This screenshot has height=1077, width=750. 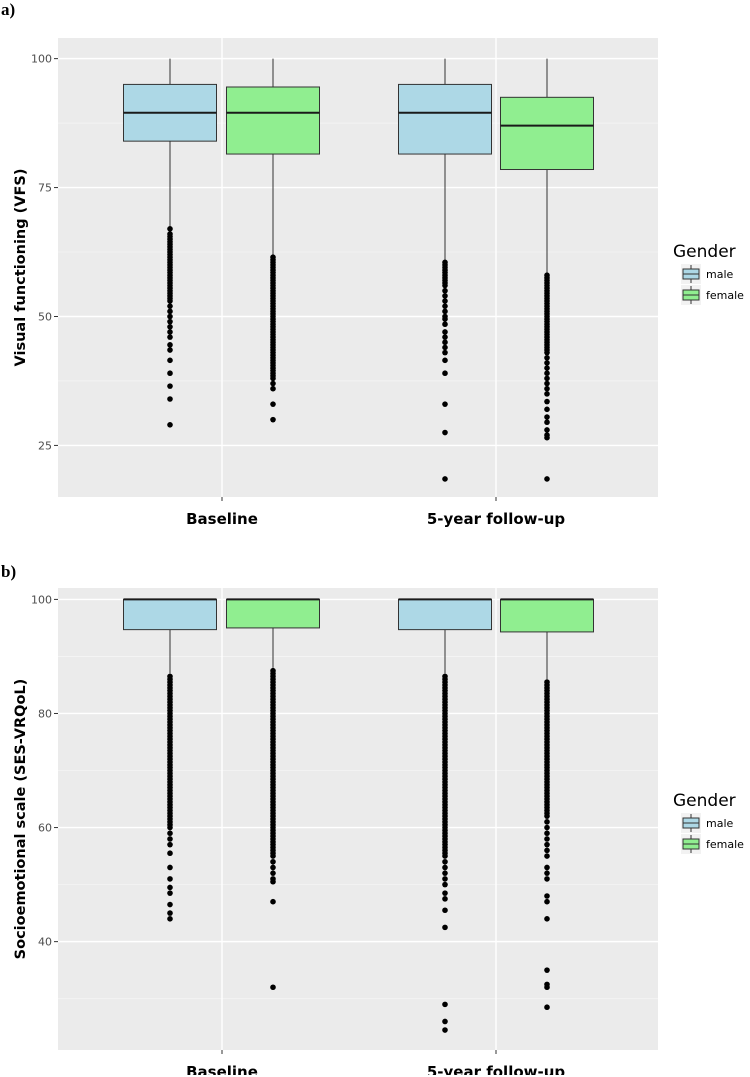 What do you see at coordinates (21, 819) in the screenshot?
I see `y-axis-title: Socioemotional scale (SES-VRQoL)` at bounding box center [21, 819].